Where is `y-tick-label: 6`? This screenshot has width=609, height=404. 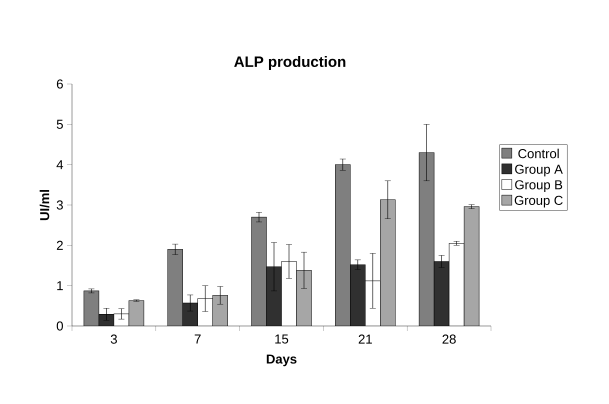
y-tick-label: 6 is located at coordinates (59, 84).